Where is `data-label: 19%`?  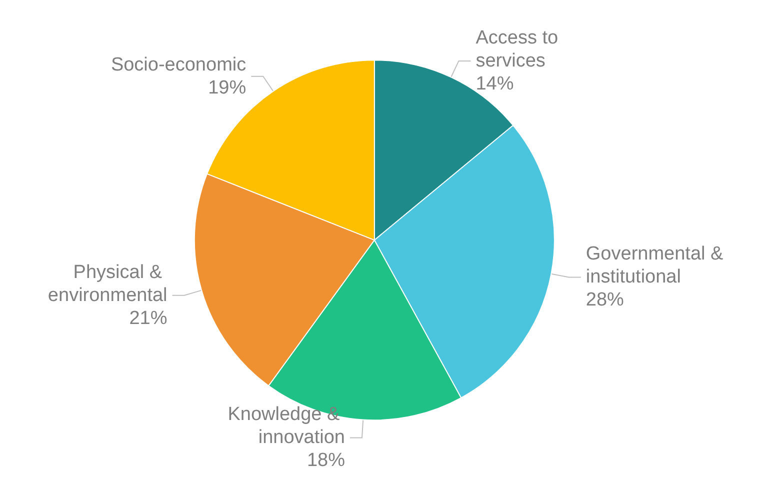
data-label: 19% is located at coordinates (227, 87).